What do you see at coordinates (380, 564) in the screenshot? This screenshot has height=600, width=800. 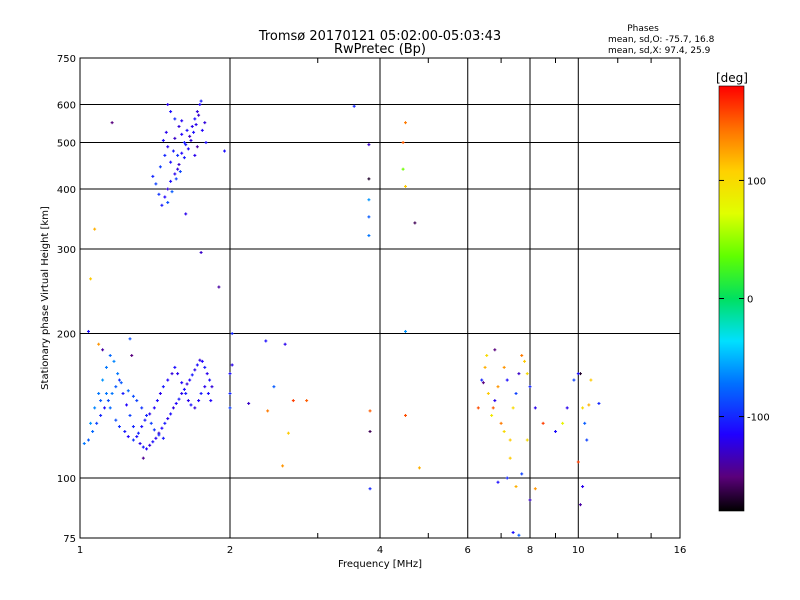 I see `x-axis-label: Frequency [MHz]` at bounding box center [380, 564].